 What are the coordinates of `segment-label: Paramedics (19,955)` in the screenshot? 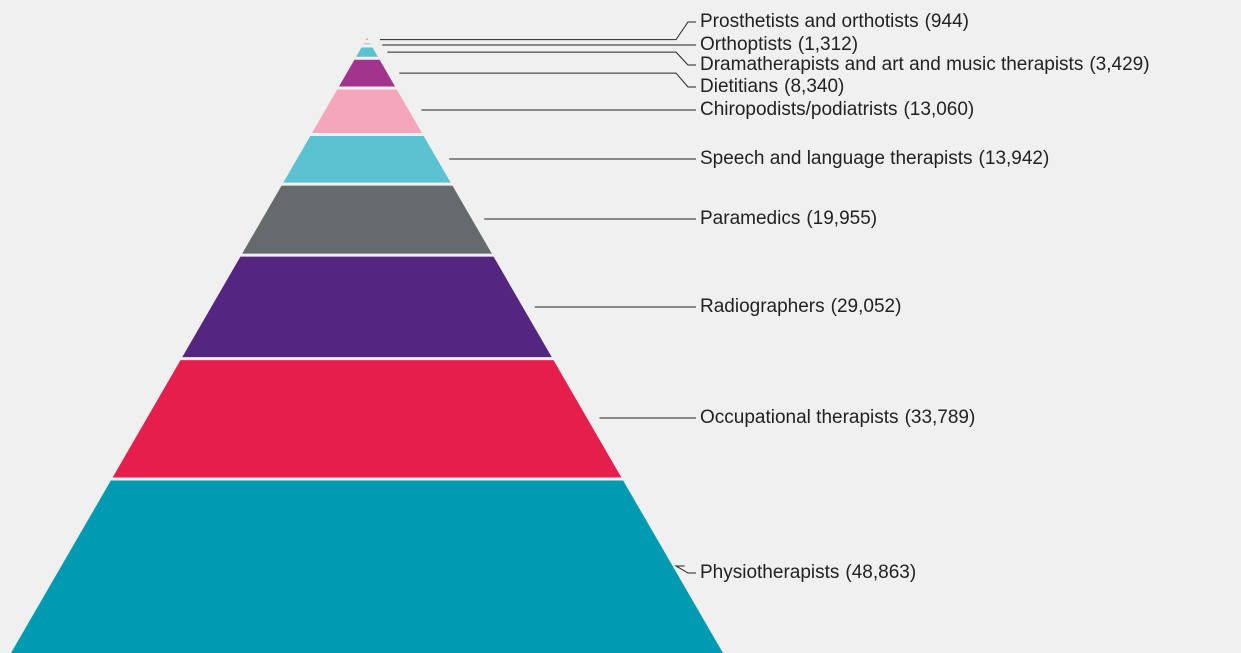 It's located at (788, 218).